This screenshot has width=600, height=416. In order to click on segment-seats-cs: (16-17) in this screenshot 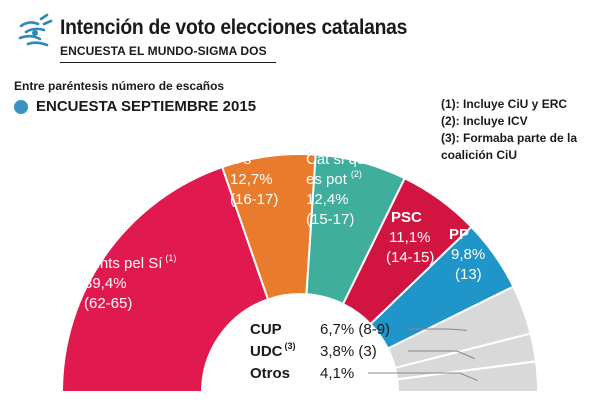, I will do `click(254, 199)`.